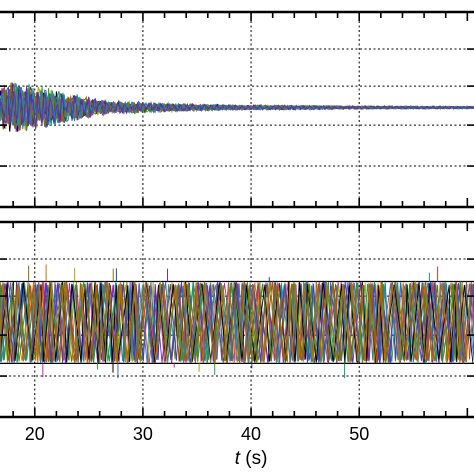 The width and height of the screenshot is (474, 474). Describe the element at coordinates (197, 434) in the screenshot. I see `x-tick-labels: 20 30 40 50` at that location.